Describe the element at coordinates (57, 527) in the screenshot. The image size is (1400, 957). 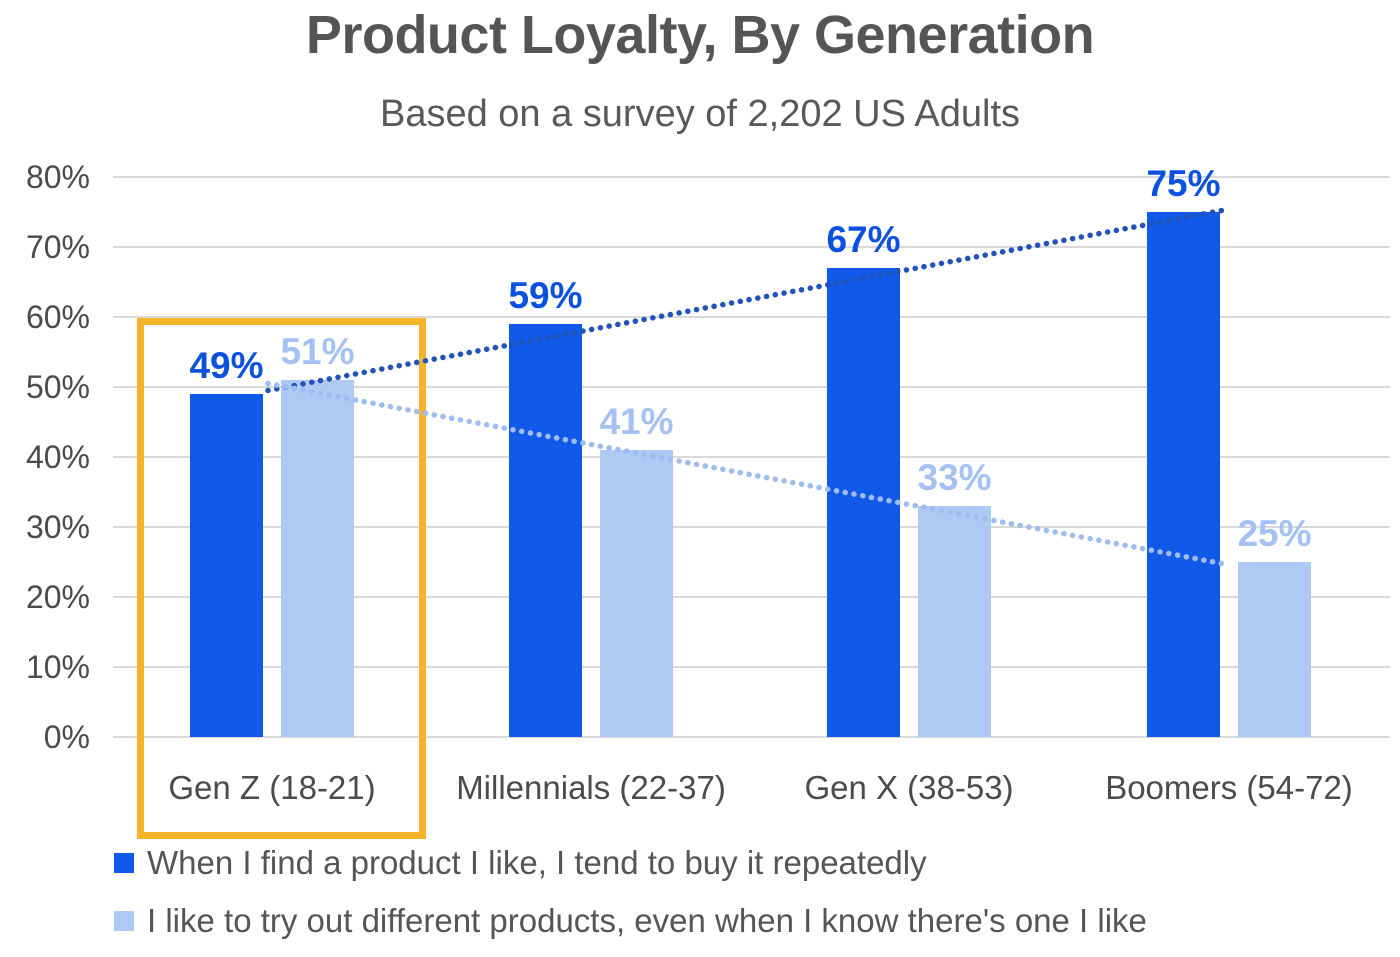
I see `y-axis-tick-30: 30%` at that location.